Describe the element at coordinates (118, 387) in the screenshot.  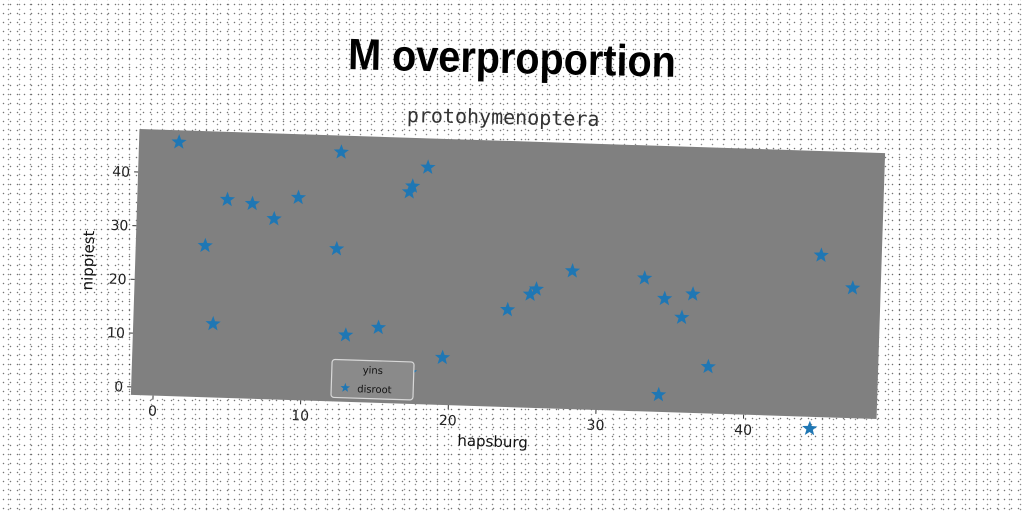
I see `y-tick-label: 0` at that location.